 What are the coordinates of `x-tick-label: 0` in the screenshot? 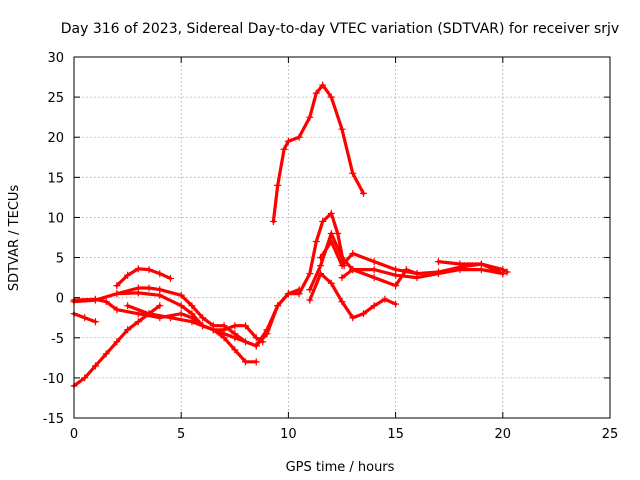 It's located at (74, 434).